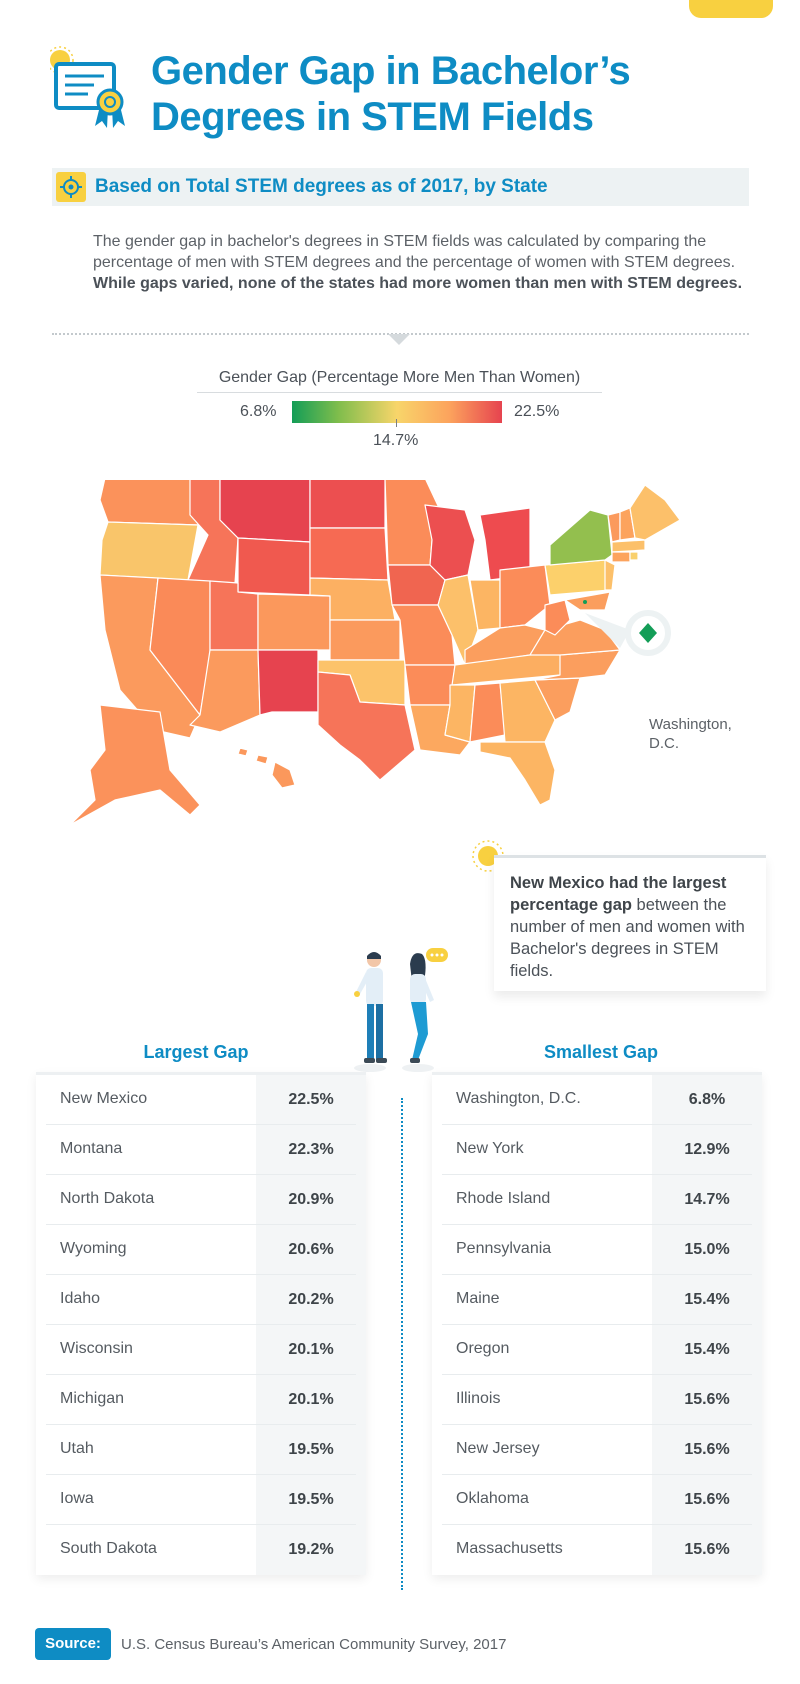 The width and height of the screenshot is (800, 1684). Describe the element at coordinates (150, 503) in the screenshot. I see `state-washington` at that location.